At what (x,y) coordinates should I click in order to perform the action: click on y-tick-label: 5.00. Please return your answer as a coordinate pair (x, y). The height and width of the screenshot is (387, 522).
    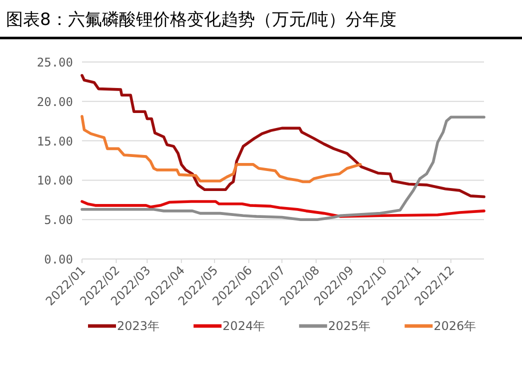
    Looking at the image, I should click on (58, 220).